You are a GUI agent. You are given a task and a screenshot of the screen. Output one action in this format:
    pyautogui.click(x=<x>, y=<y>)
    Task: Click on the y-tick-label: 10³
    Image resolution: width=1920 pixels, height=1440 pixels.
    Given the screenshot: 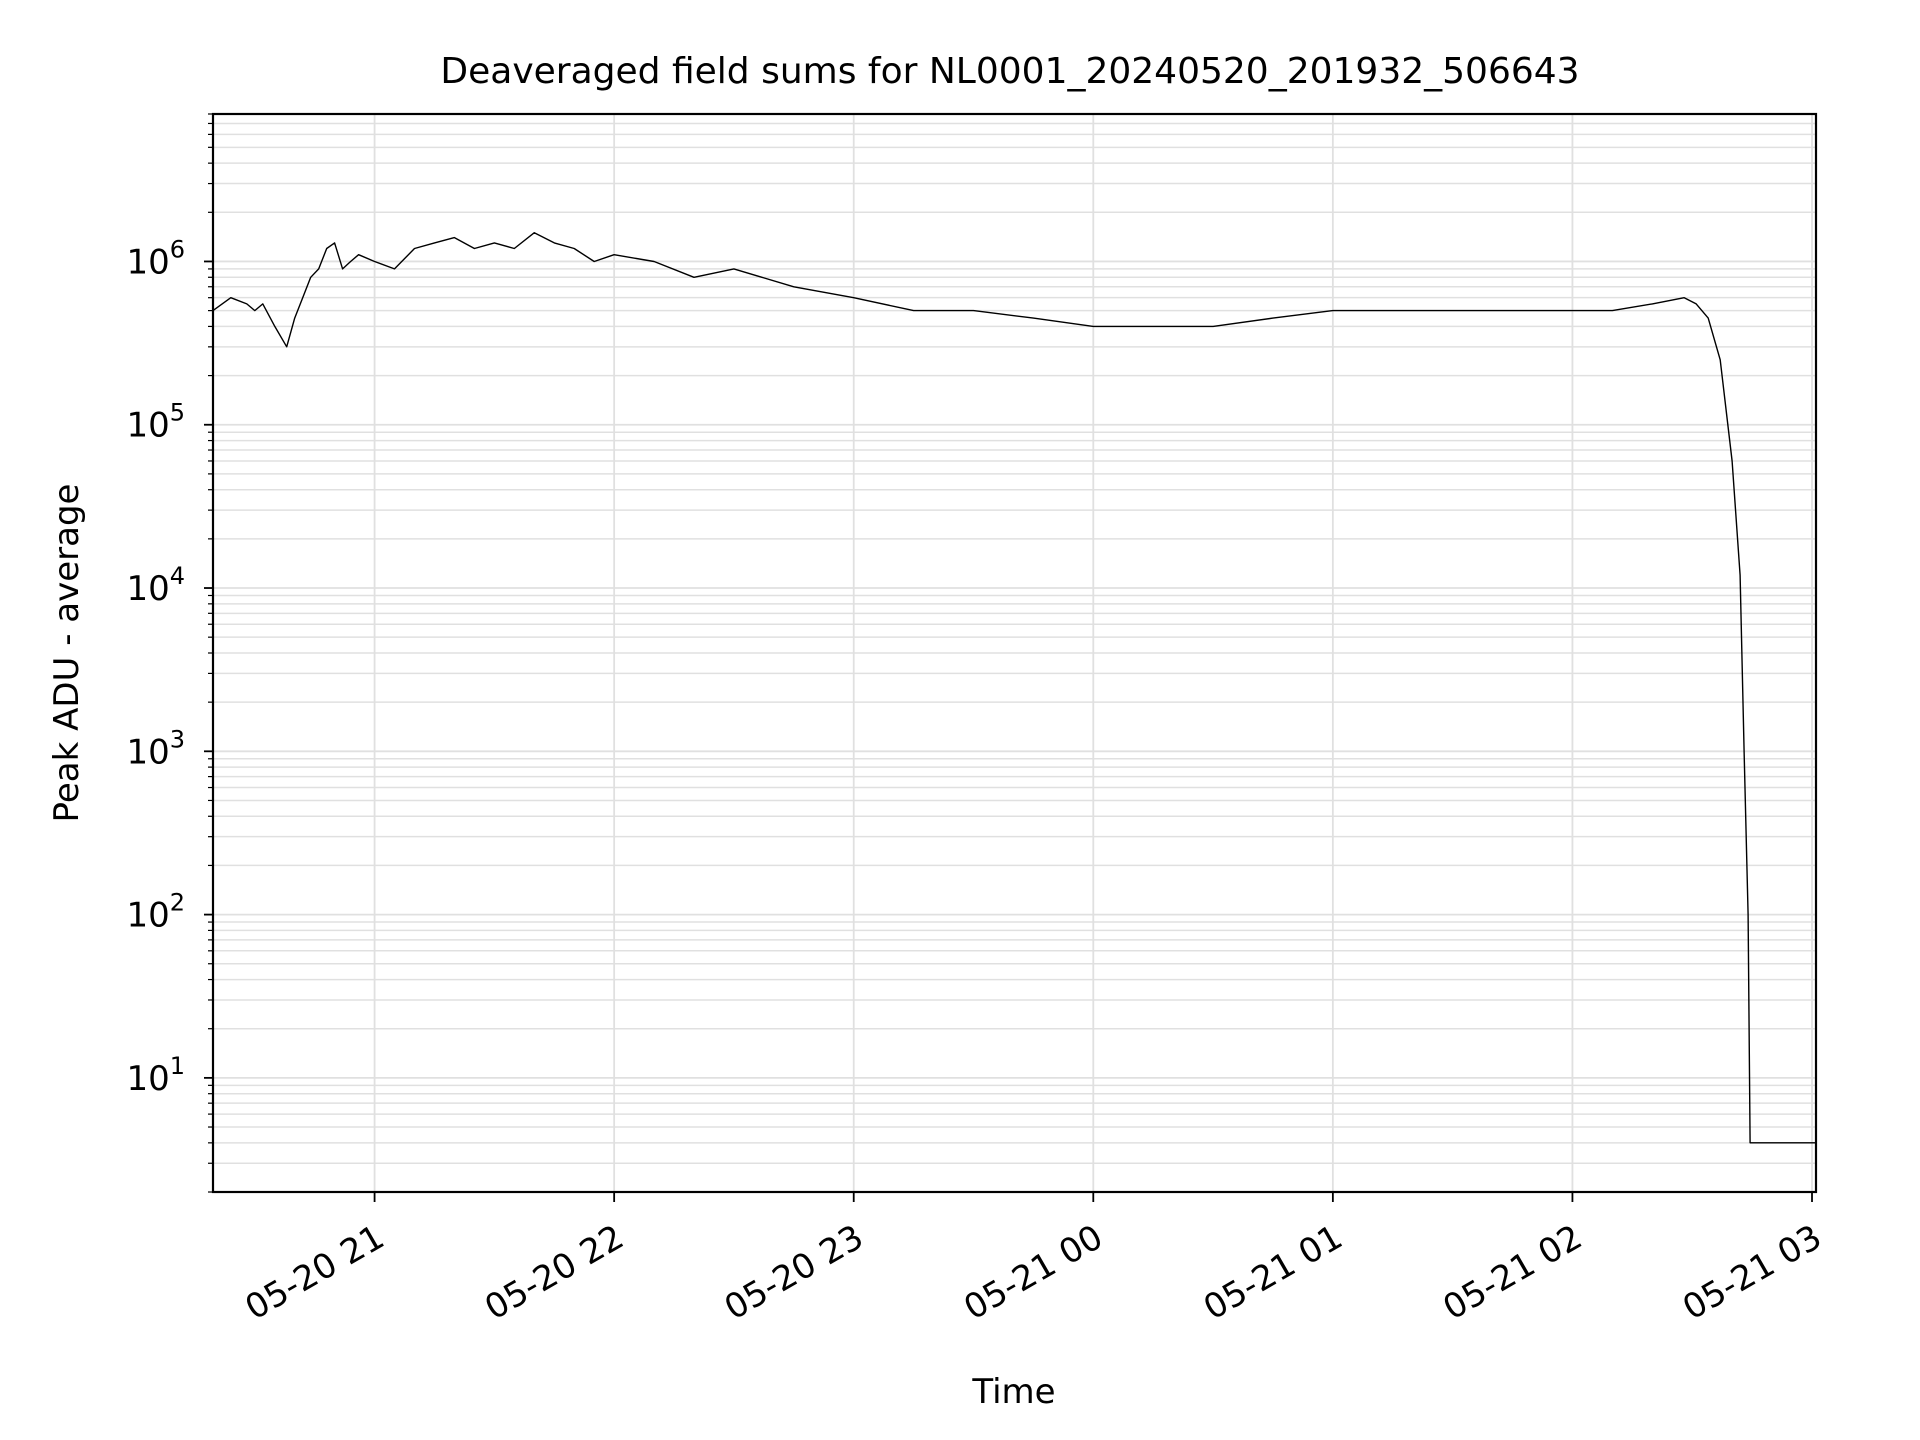 What is the action you would take?
    pyautogui.click(x=155, y=748)
    